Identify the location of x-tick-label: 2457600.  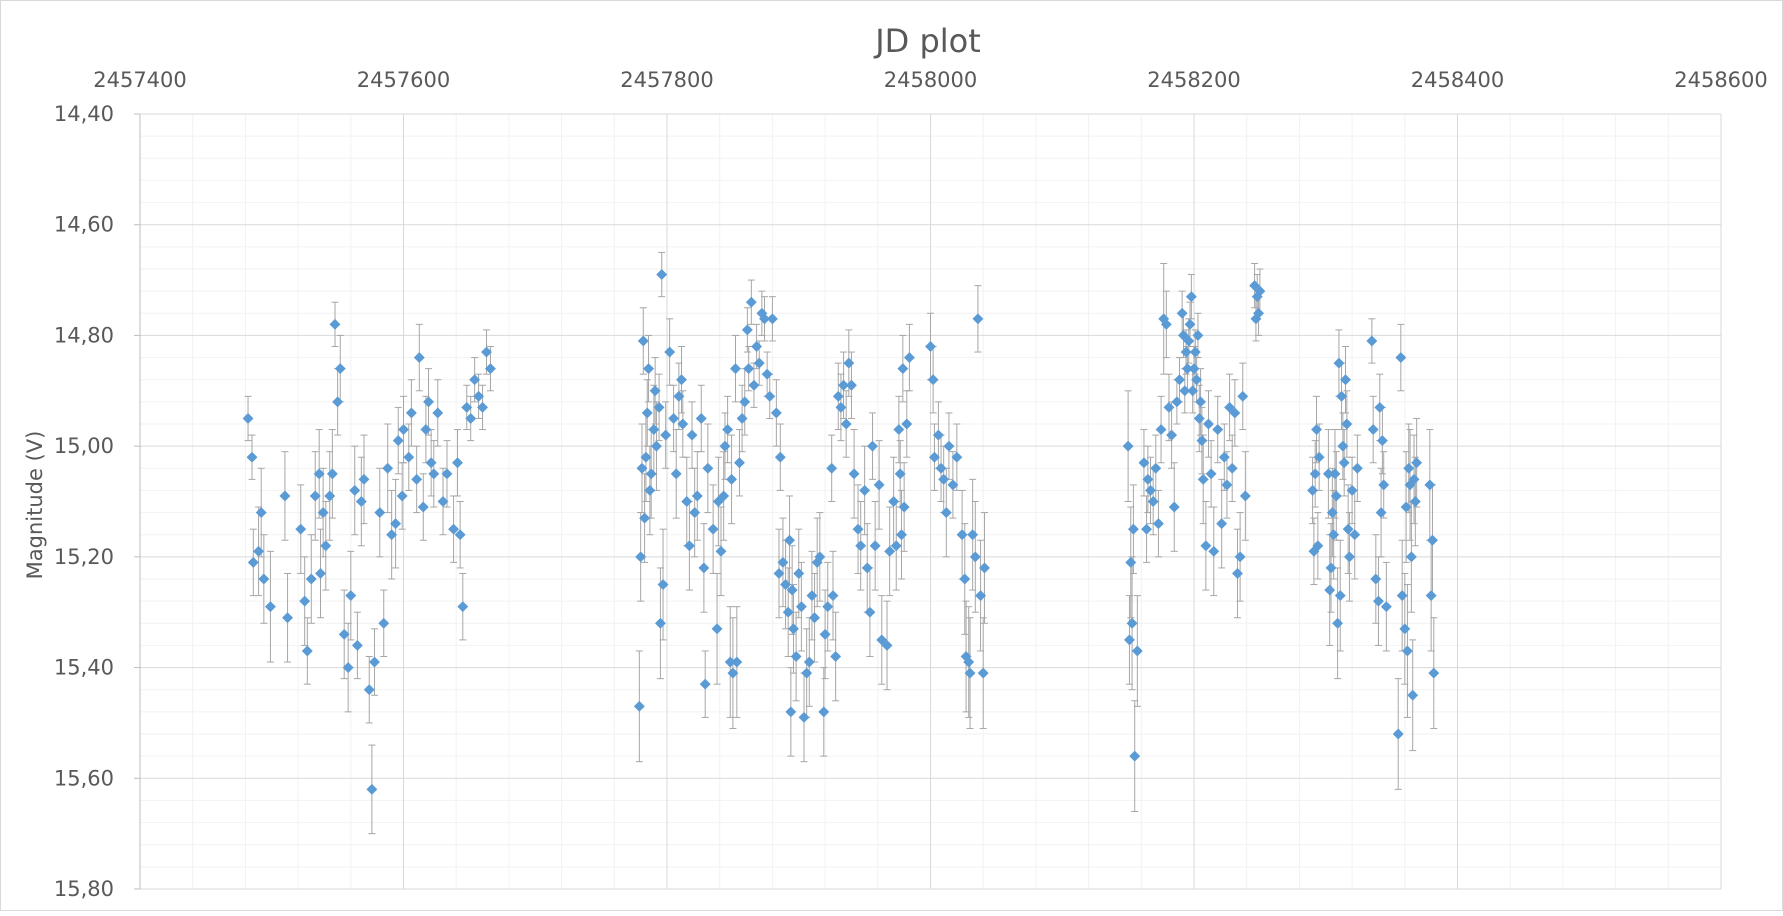
(404, 80).